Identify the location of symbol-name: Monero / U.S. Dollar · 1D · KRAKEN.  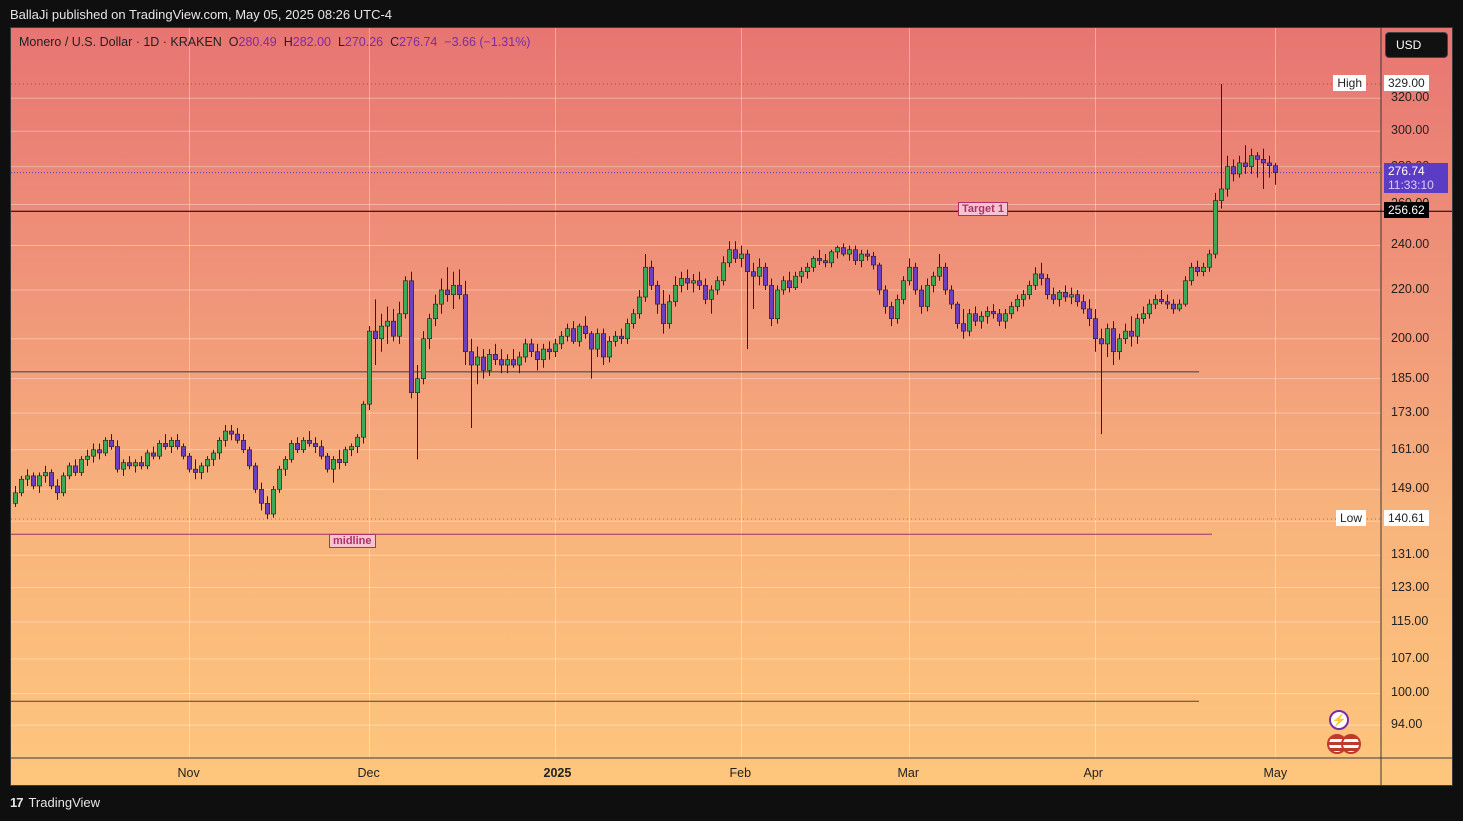
(120, 42).